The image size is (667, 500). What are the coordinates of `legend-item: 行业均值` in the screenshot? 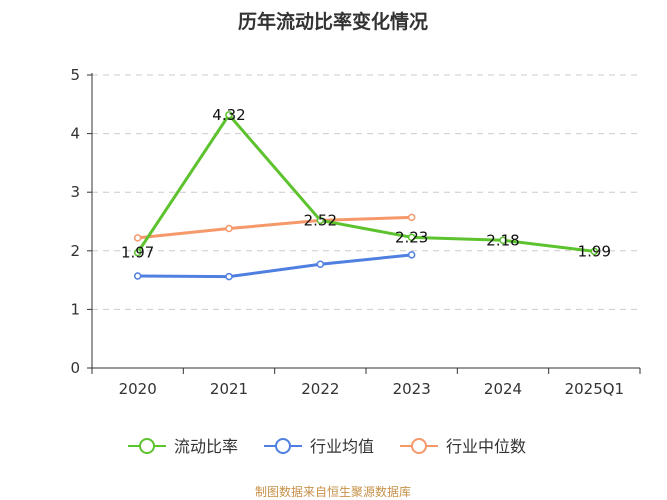 It's located at (319, 446).